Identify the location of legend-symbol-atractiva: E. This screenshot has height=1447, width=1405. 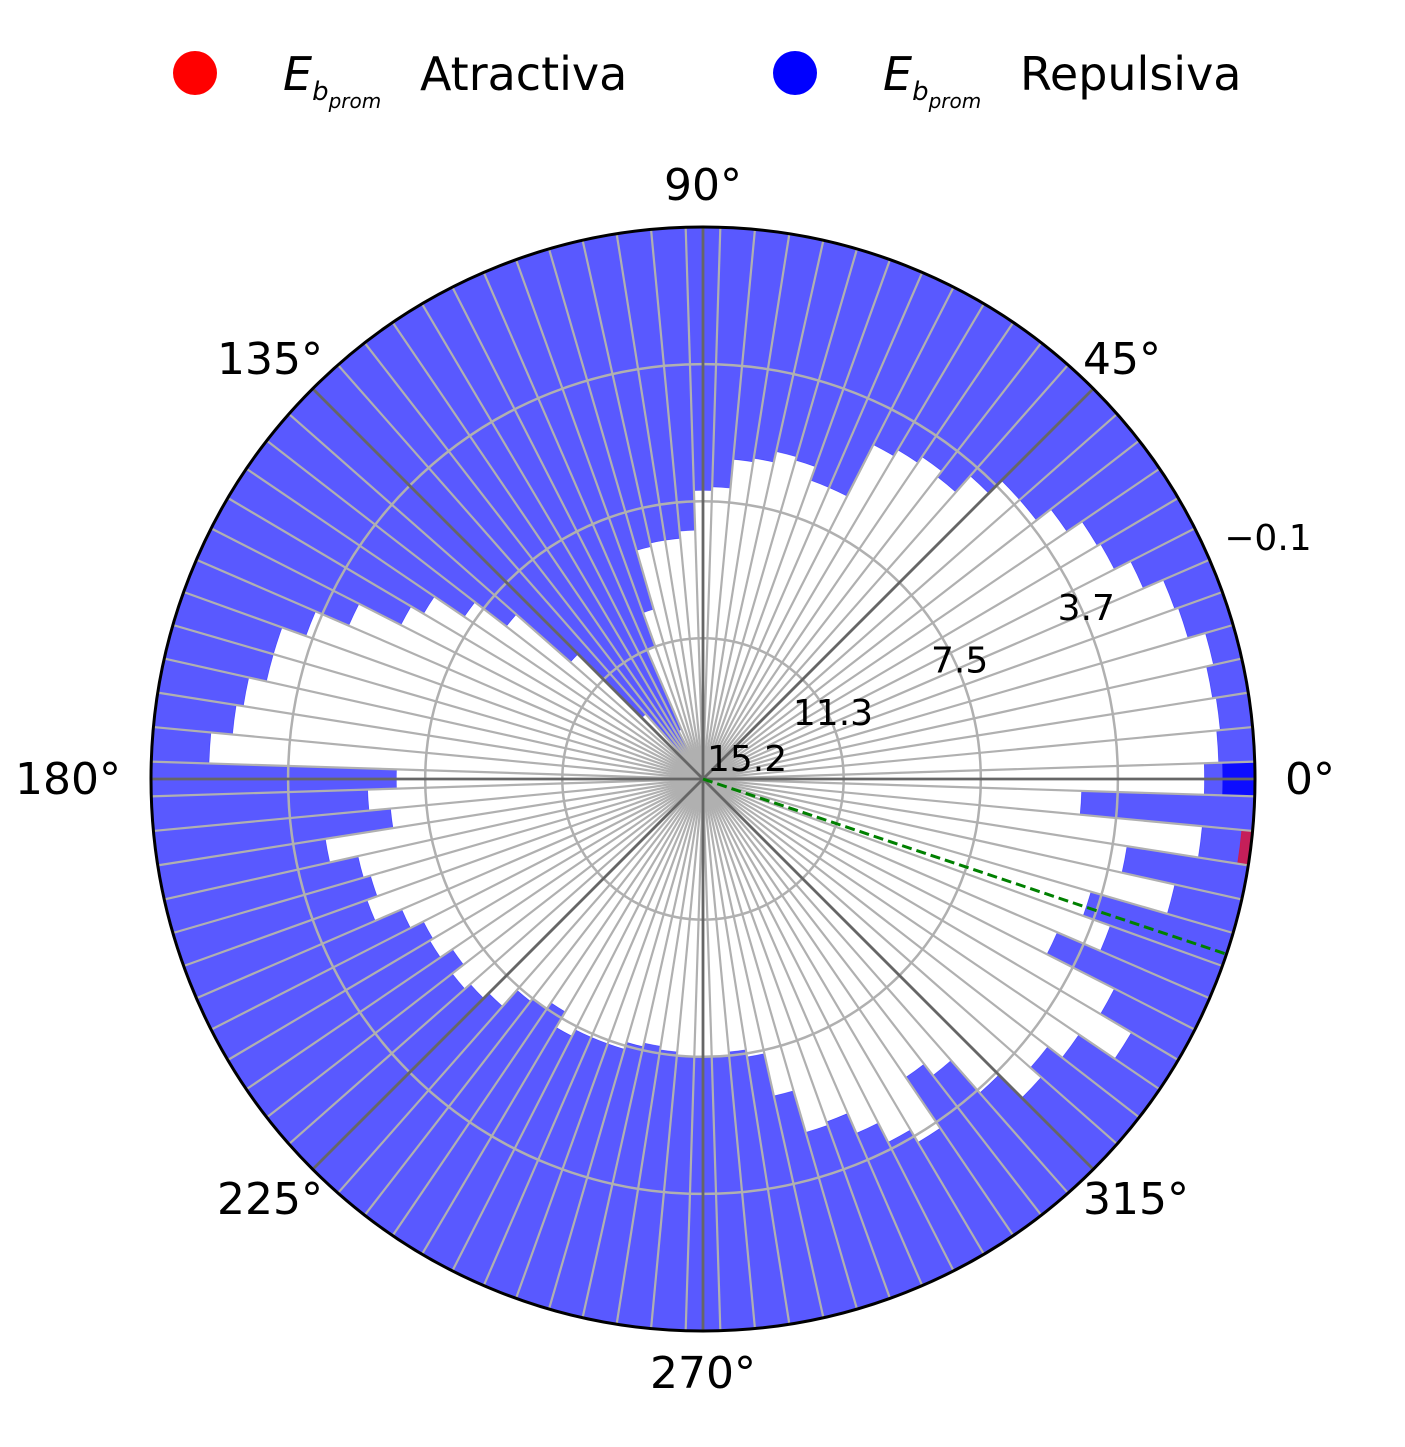
(297, 74).